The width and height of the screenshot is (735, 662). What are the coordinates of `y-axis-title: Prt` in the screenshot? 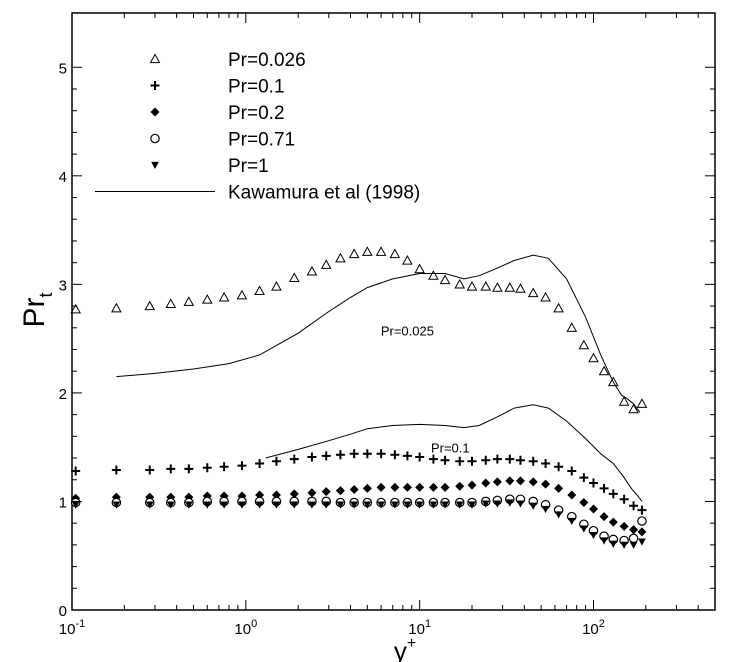 It's located at (37, 309).